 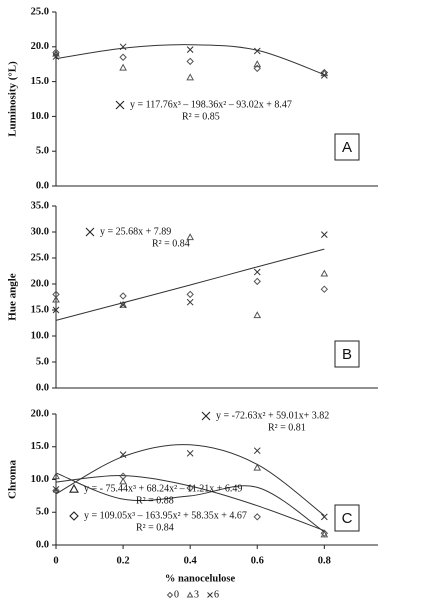 I want to click on r-squared: R² = 0.88, so click(x=155, y=500).